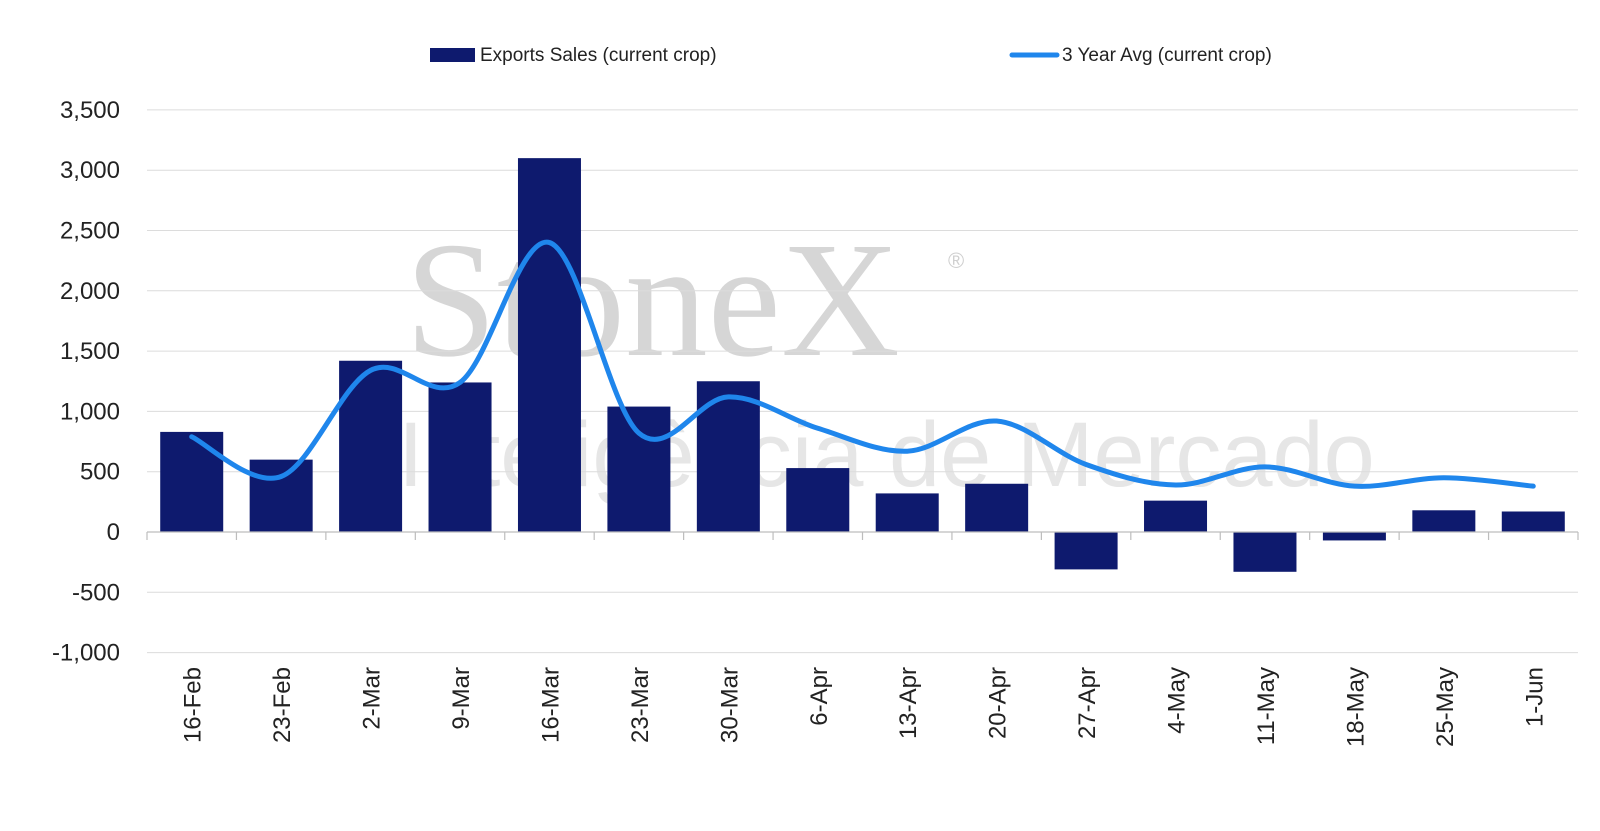 The width and height of the screenshot is (1600, 831). I want to click on x-tick-label: 16-Mar, so click(550, 705).